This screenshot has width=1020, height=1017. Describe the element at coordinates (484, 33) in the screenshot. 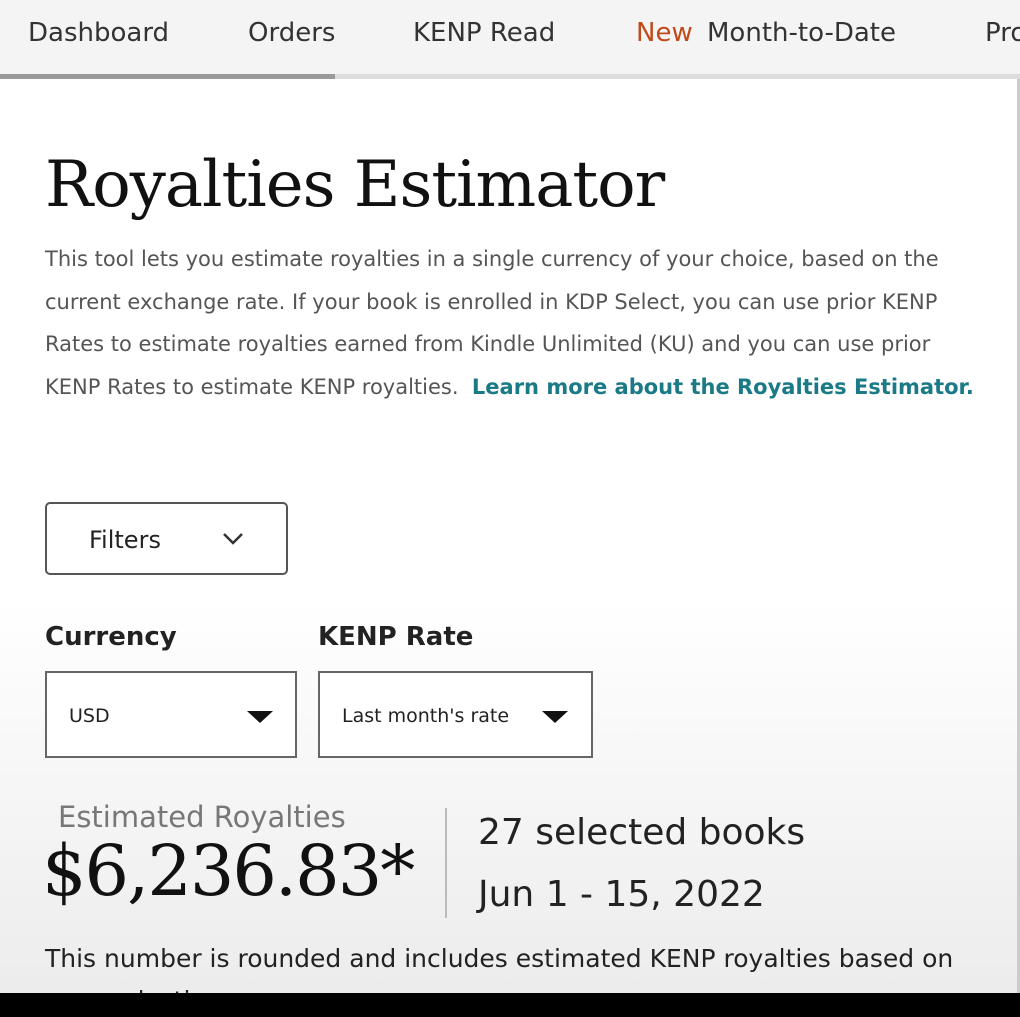

I see `tab-kenp-read: KENP Read` at that location.